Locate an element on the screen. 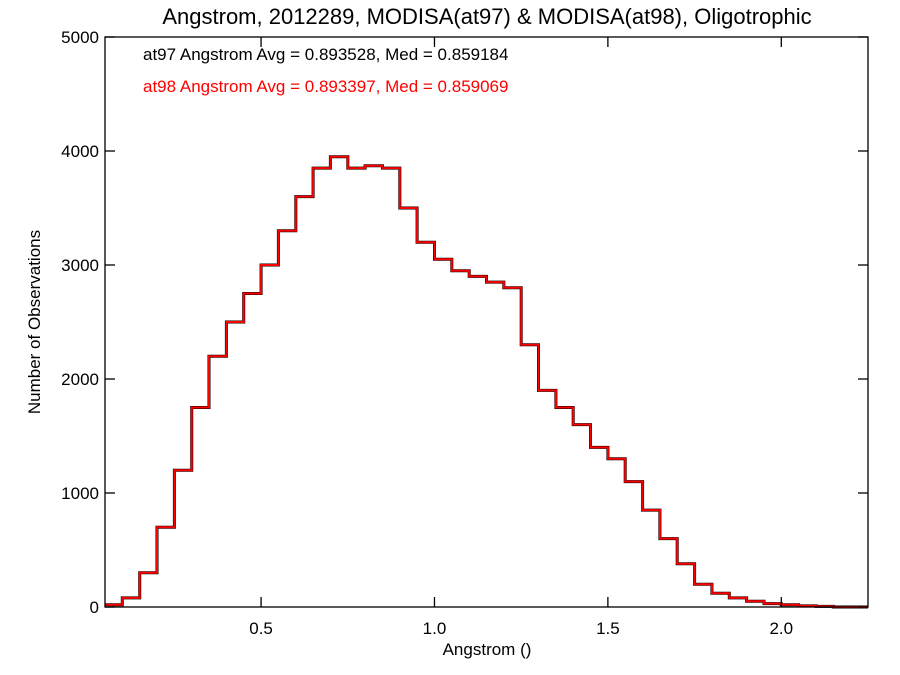 The width and height of the screenshot is (900, 675). x-axis-label: Angstrom () is located at coordinates (487, 649).